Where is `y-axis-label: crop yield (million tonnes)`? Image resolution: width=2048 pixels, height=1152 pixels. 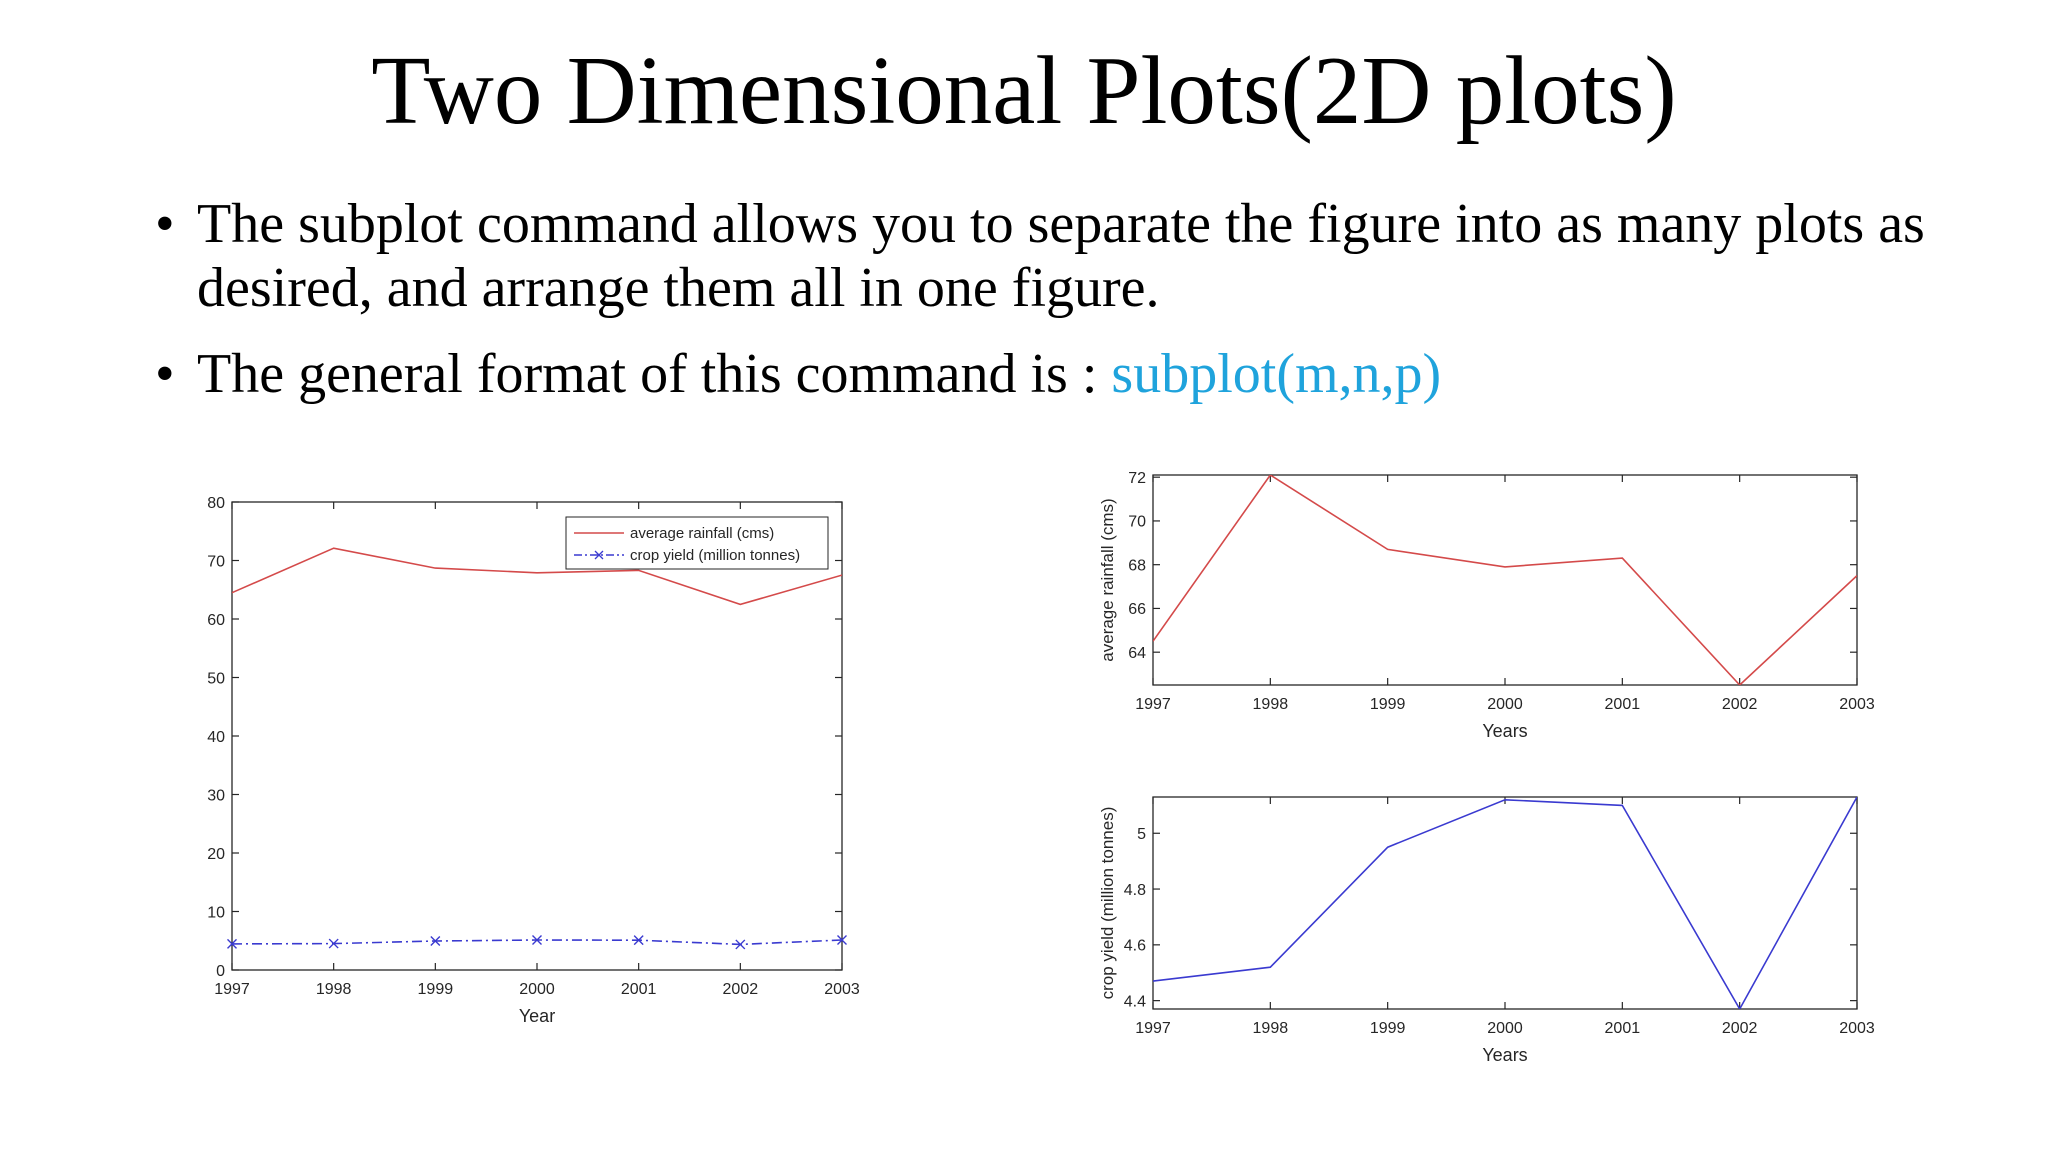
y-axis-label: crop yield (million tonnes) is located at coordinates (1107, 903).